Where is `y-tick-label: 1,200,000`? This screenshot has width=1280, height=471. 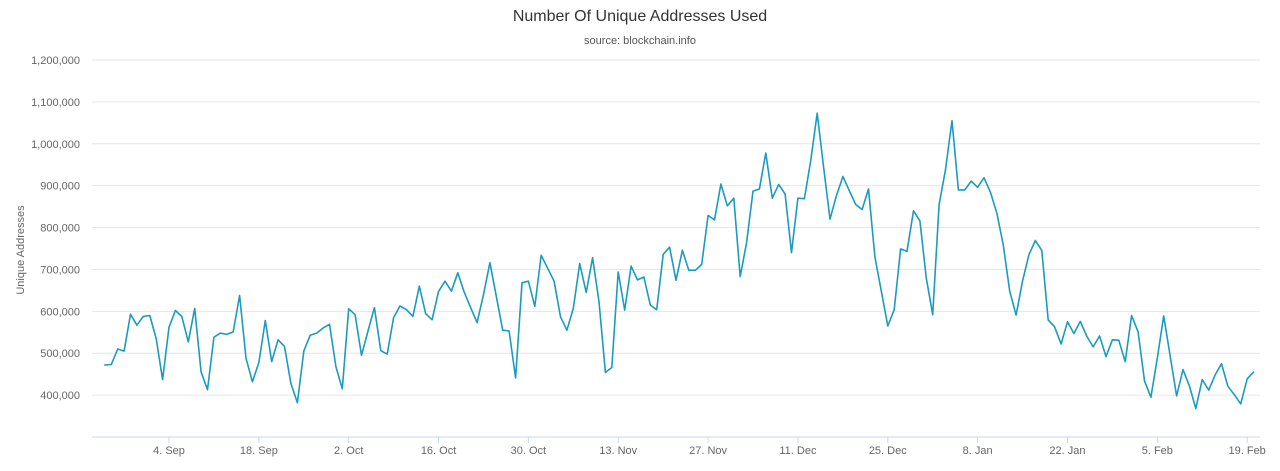 y-tick-label: 1,200,000 is located at coordinates (55, 61).